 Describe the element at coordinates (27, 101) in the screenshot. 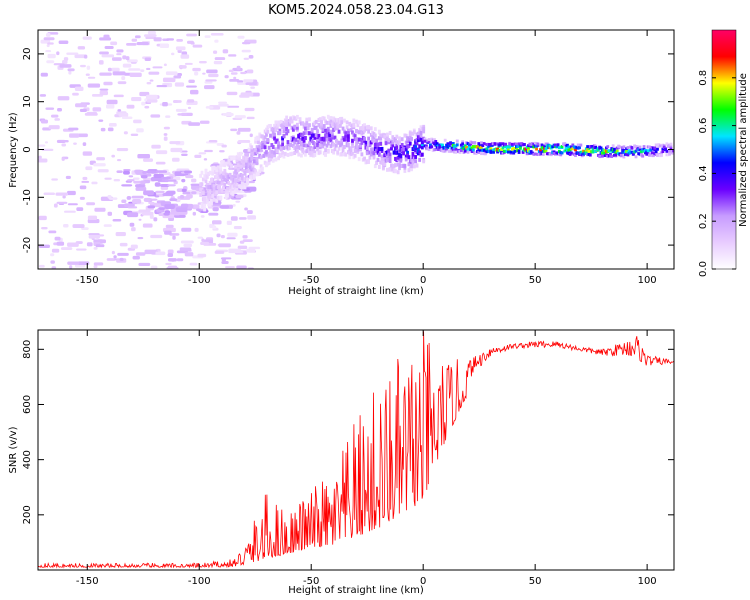

I see `y-tick-label: 10` at that location.